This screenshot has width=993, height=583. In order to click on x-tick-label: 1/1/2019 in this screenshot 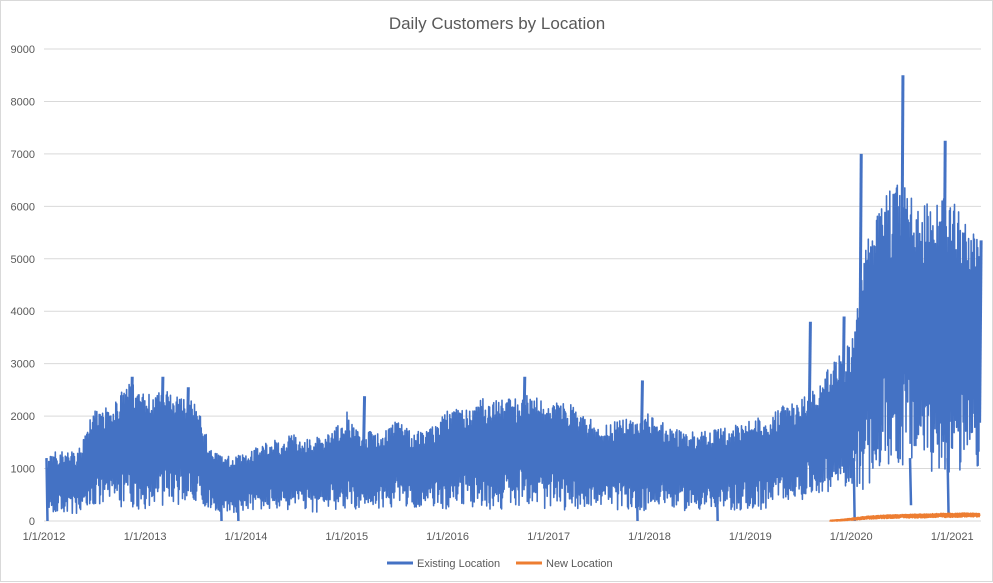, I will do `click(750, 537)`.